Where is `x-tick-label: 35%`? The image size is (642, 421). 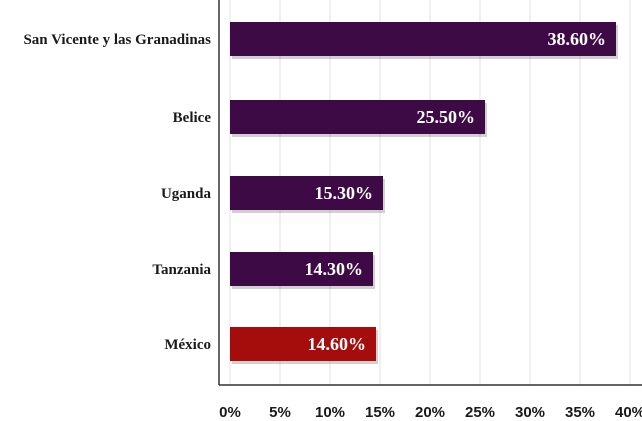
x-tick-label: 35% is located at coordinates (580, 412).